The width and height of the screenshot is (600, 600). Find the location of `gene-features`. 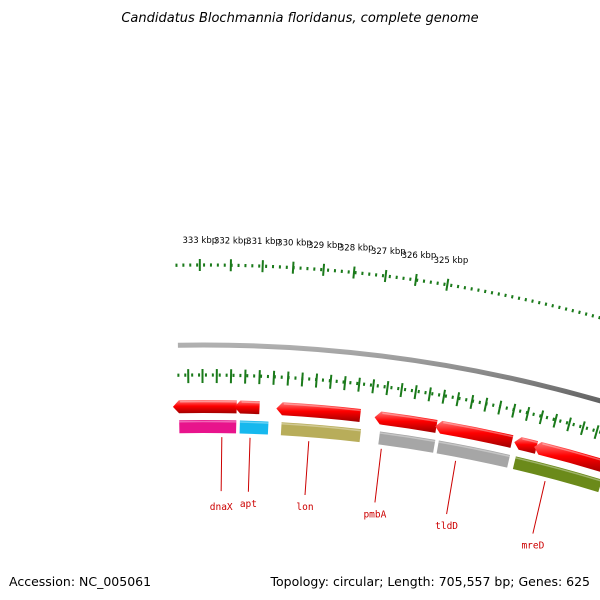

gene-features is located at coordinates (386, 446).